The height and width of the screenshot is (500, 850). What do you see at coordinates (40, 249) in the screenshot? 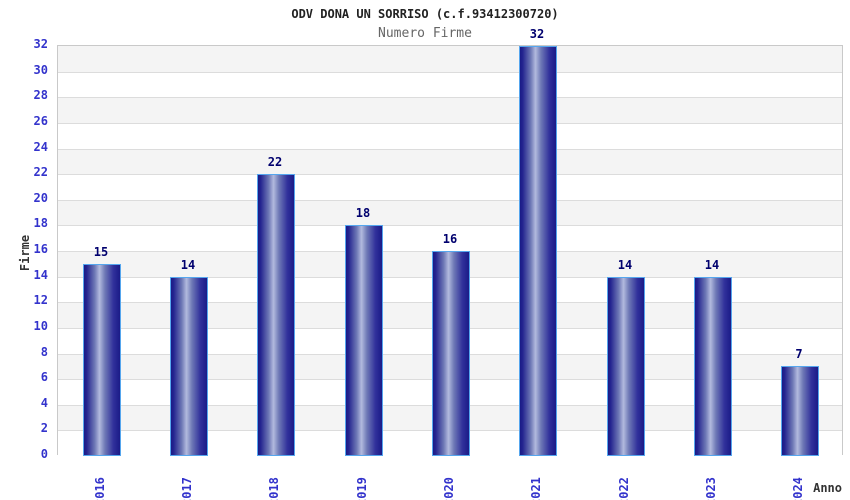
I see `y-tick-label: 16` at bounding box center [40, 249].